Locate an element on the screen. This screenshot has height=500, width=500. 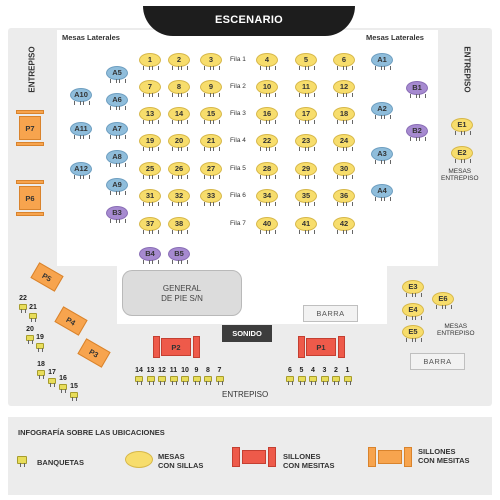
lateral-A6: A6 is located at coordinates (117, 101).